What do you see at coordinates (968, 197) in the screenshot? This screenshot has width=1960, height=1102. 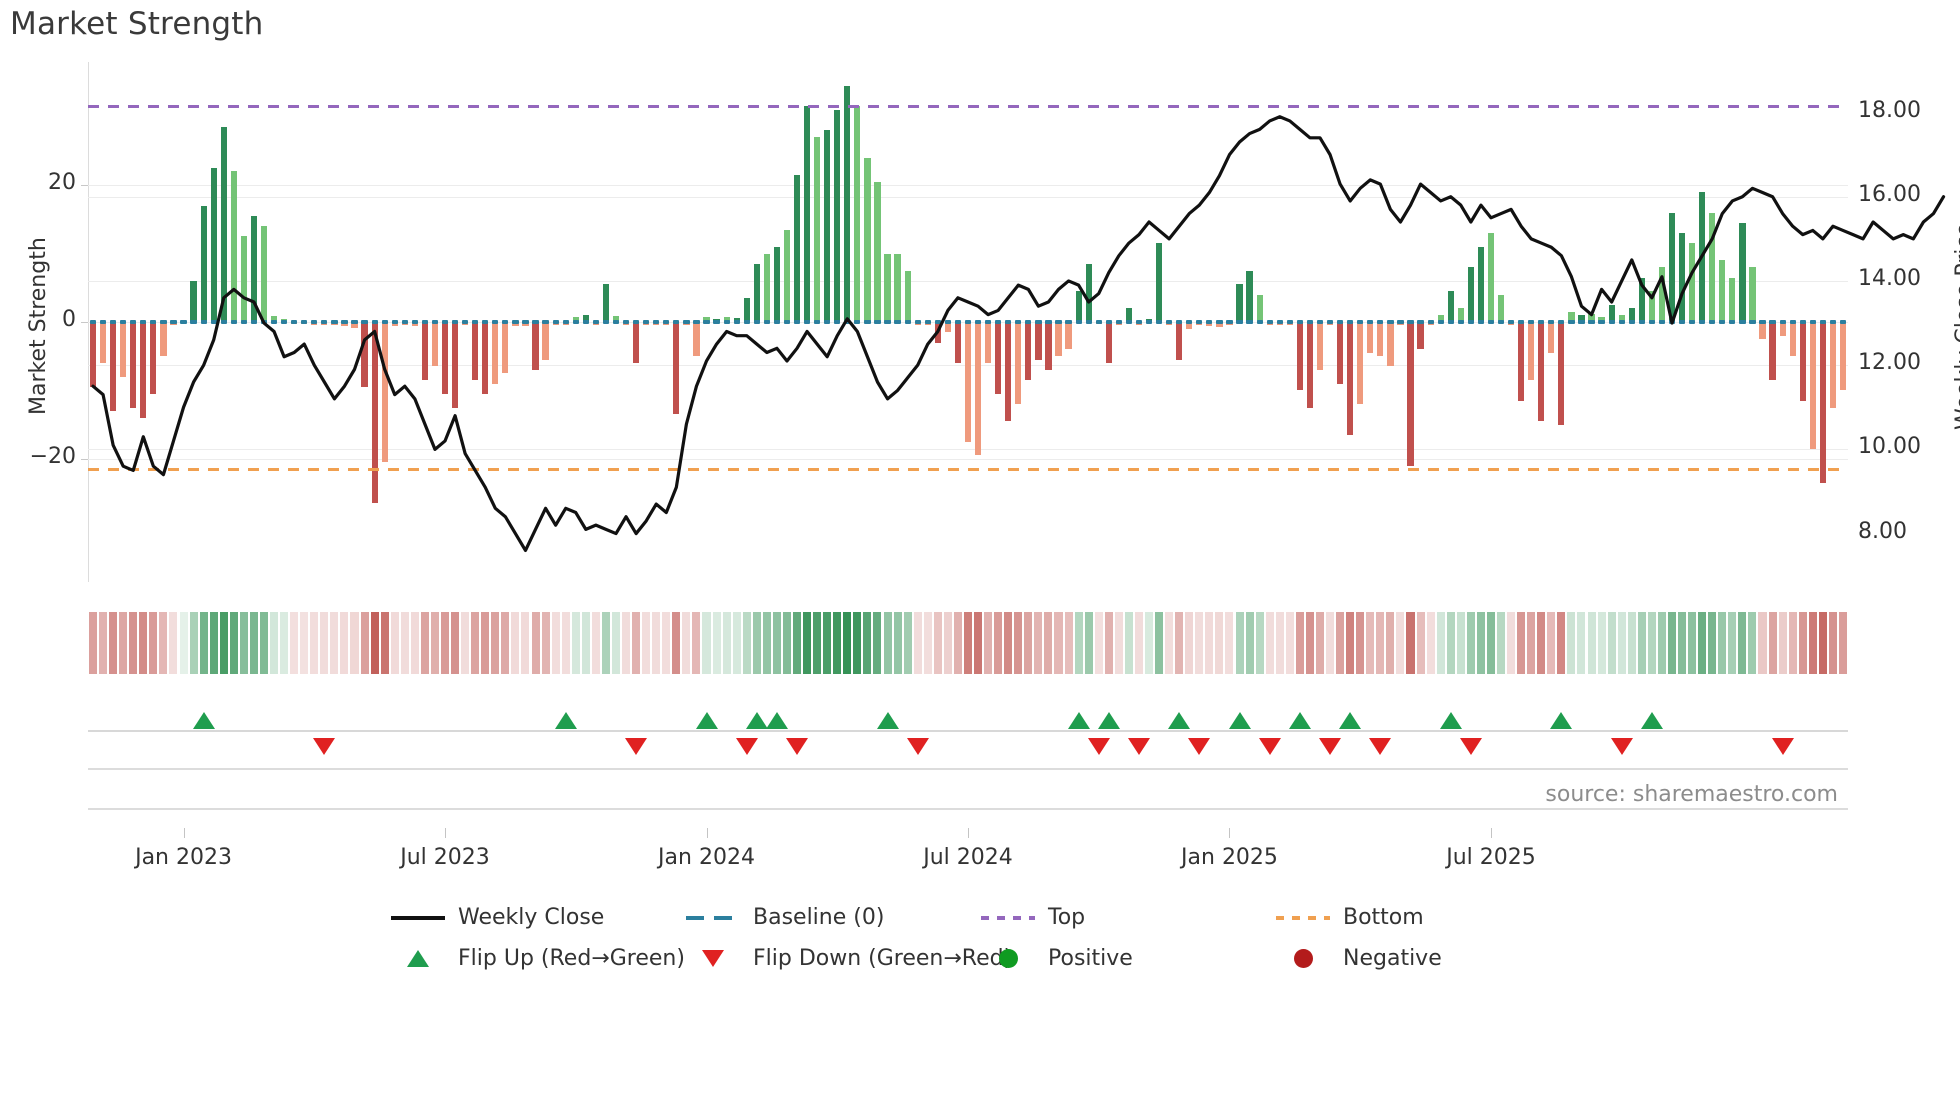 I see `gridline-right` at bounding box center [968, 197].